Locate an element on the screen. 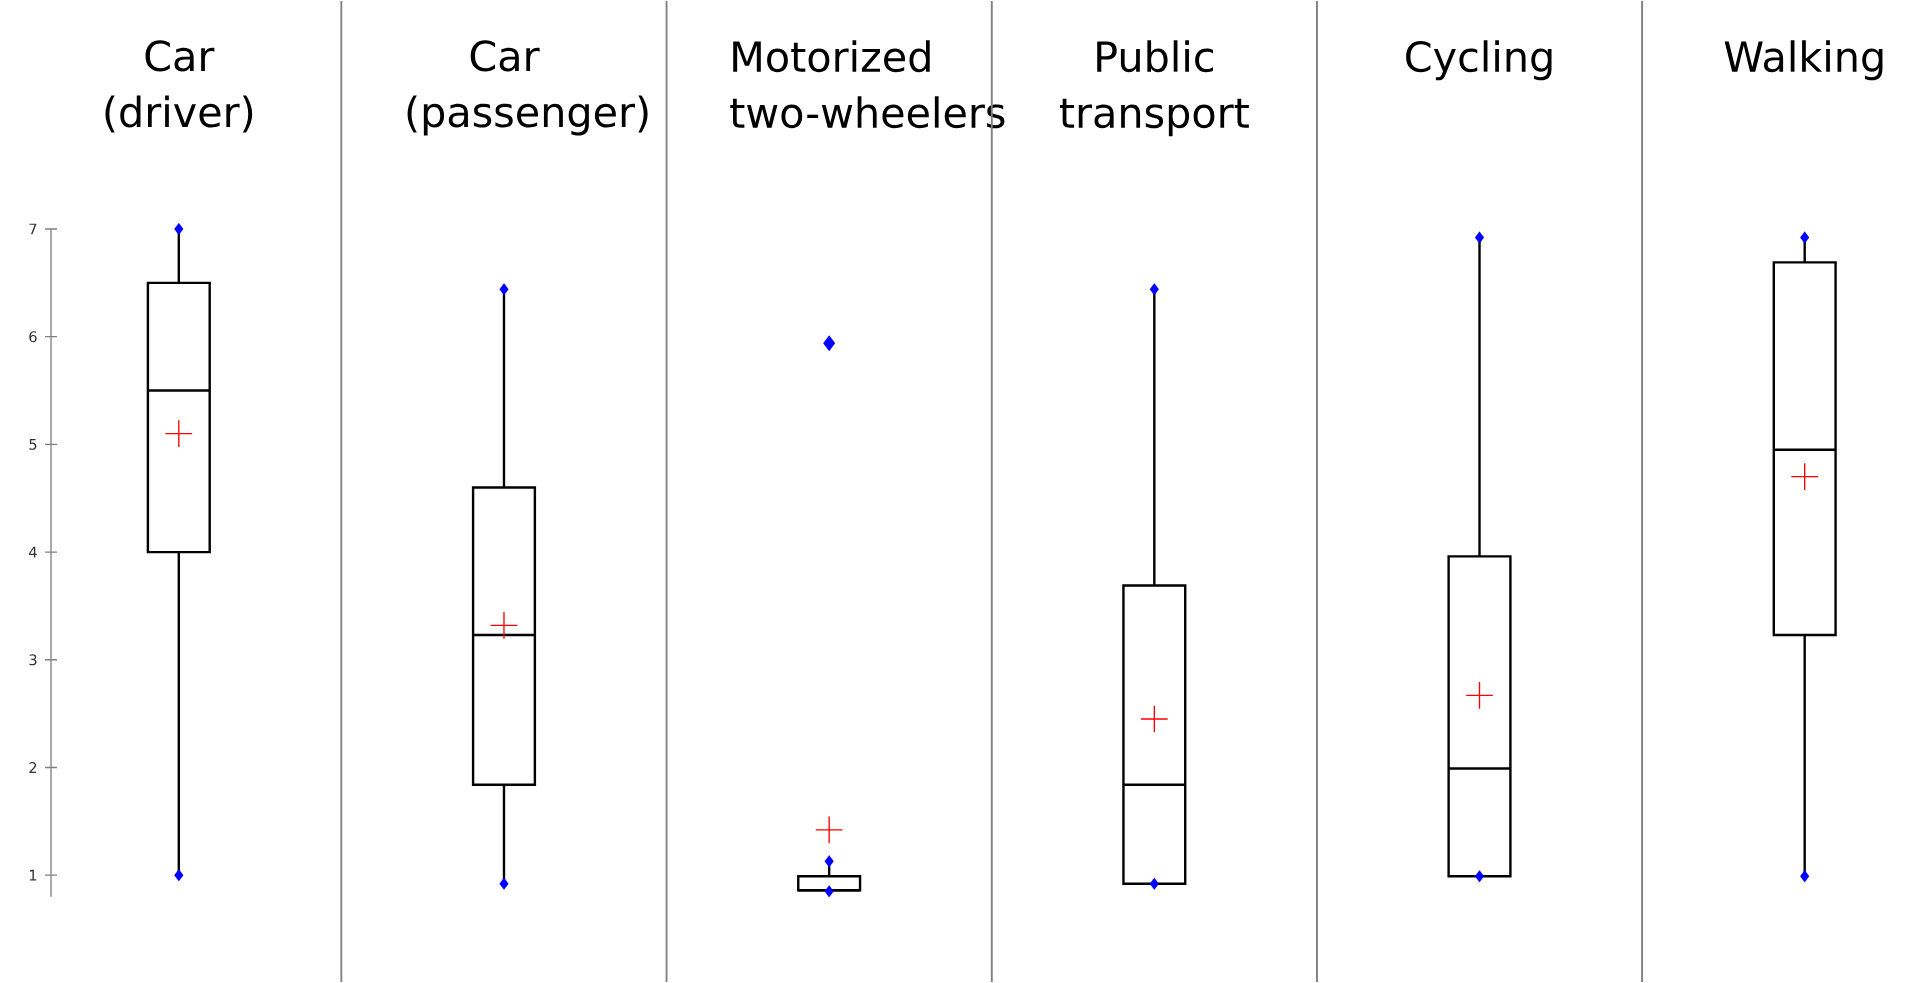 The image size is (1912, 983). x-tick-label: Motorized two-wheelers is located at coordinates (867, 84).